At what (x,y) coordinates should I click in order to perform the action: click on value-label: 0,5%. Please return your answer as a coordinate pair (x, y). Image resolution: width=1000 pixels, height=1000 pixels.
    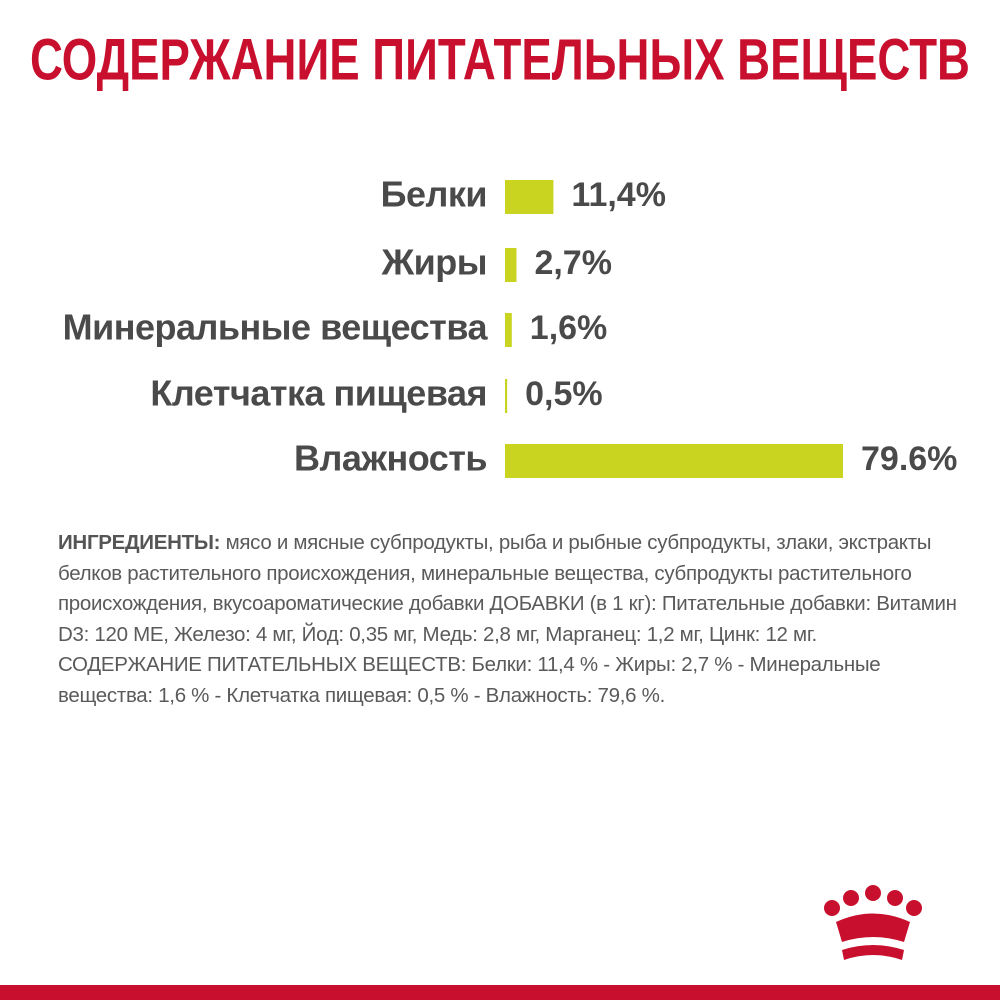
    Looking at the image, I should click on (564, 394).